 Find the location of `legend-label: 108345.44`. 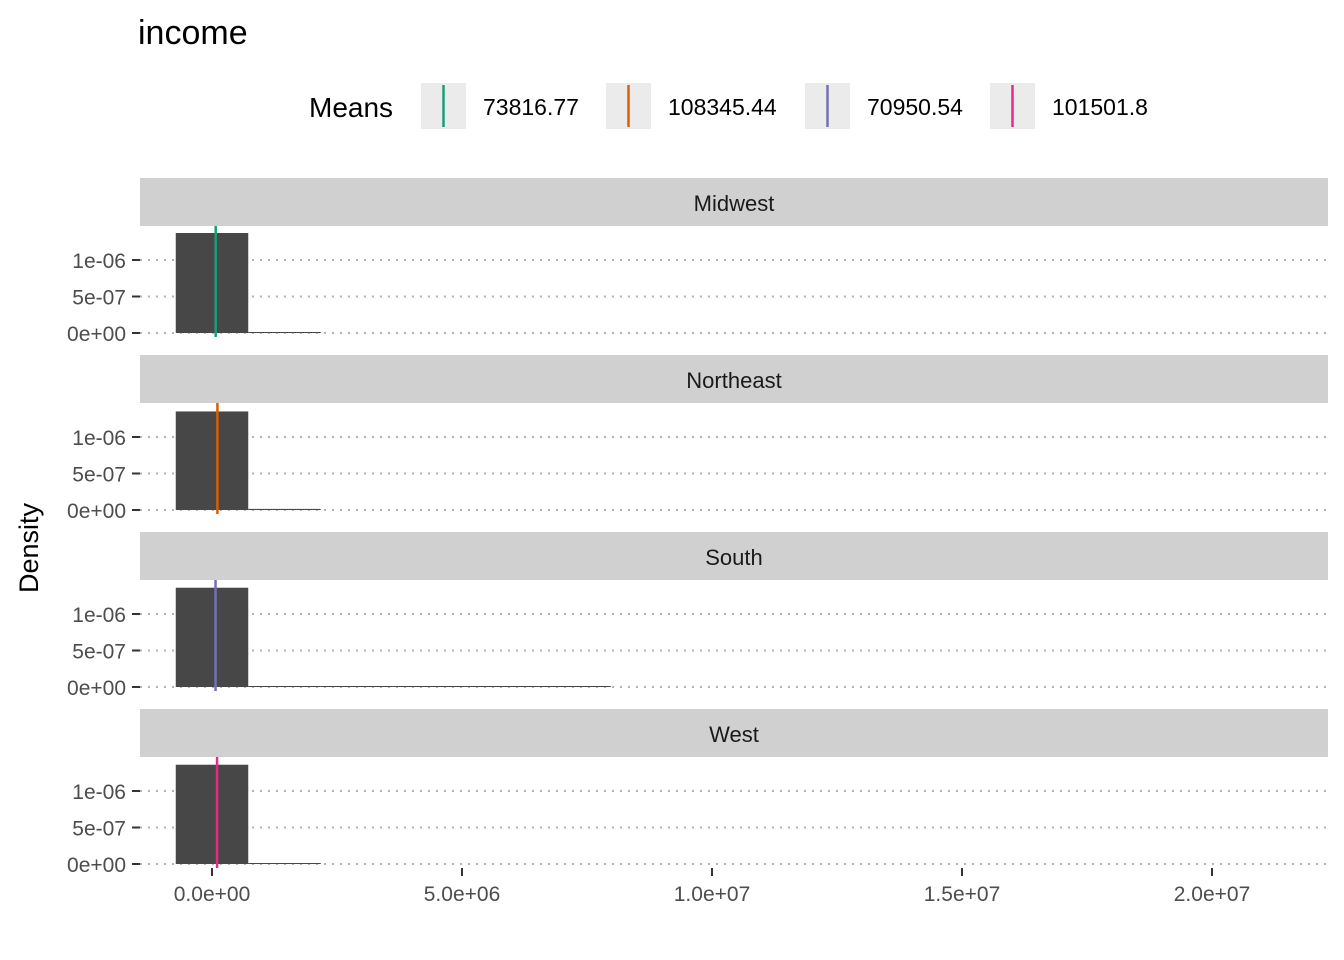

legend-label: 108345.44 is located at coordinates (722, 107).